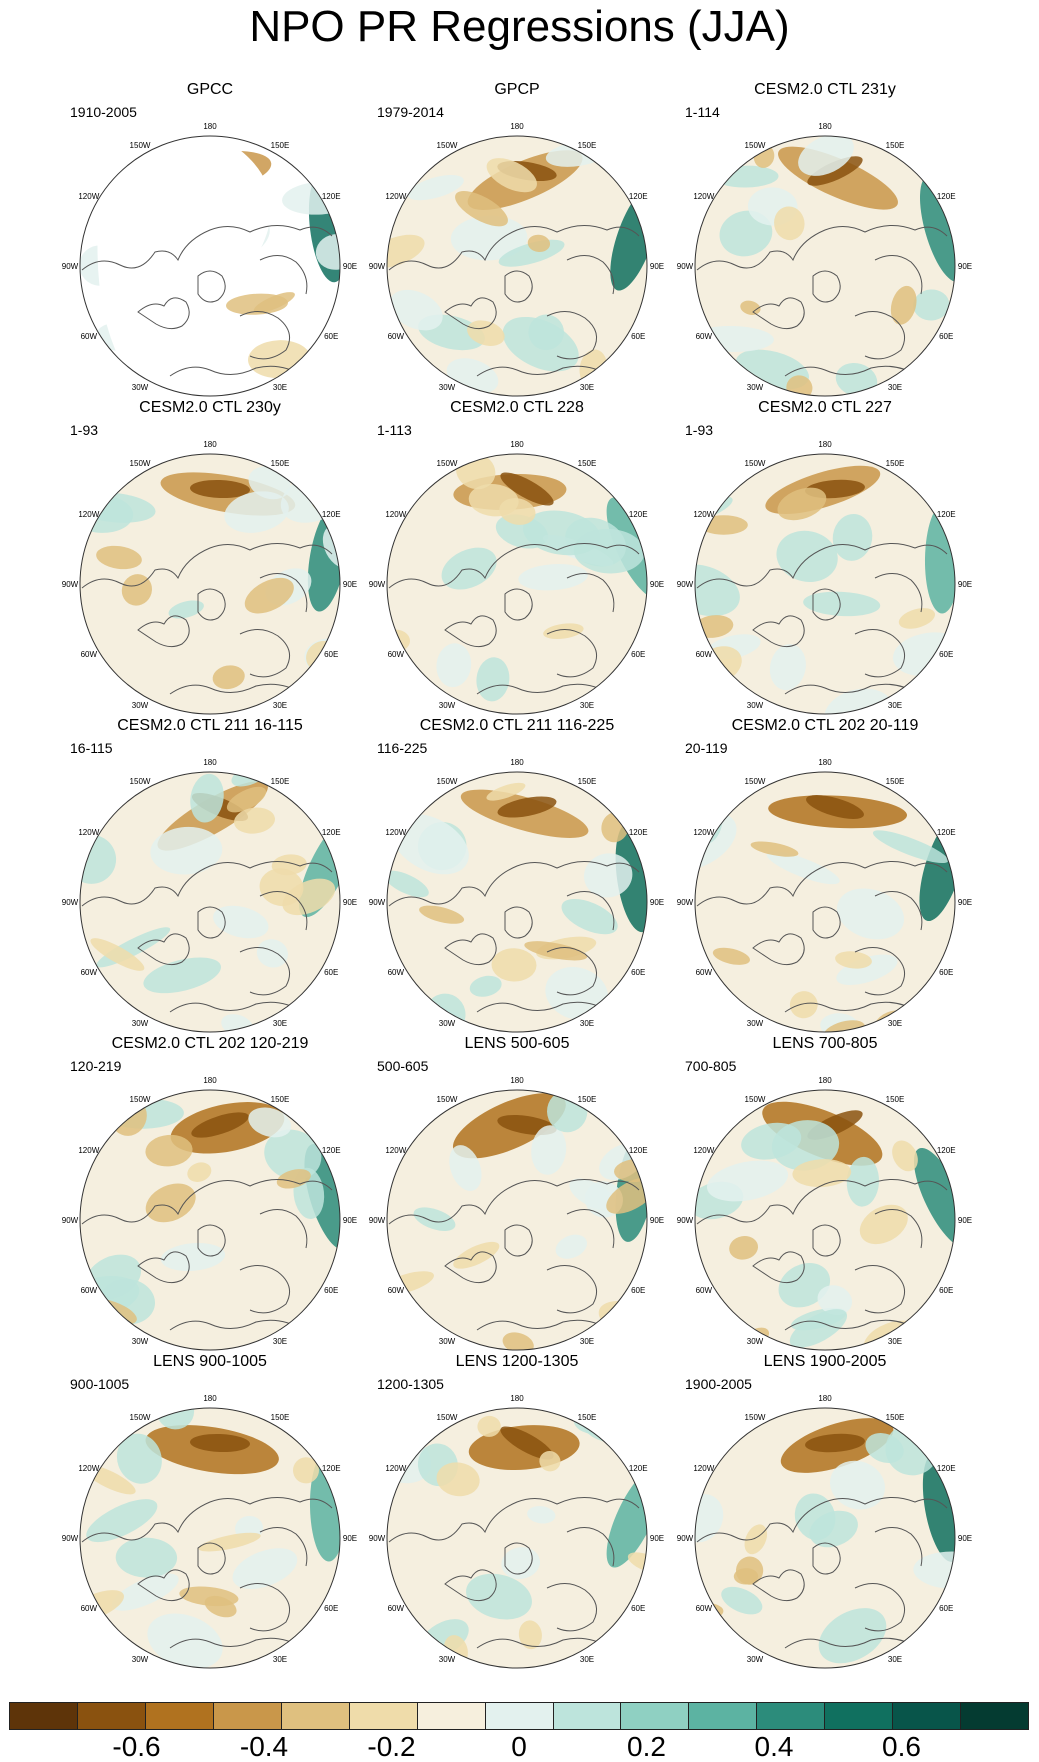 Image resolution: width=1039 pixels, height=1762 pixels. I want to click on colorbar-tick-label: 0.4, so click(774, 1746).